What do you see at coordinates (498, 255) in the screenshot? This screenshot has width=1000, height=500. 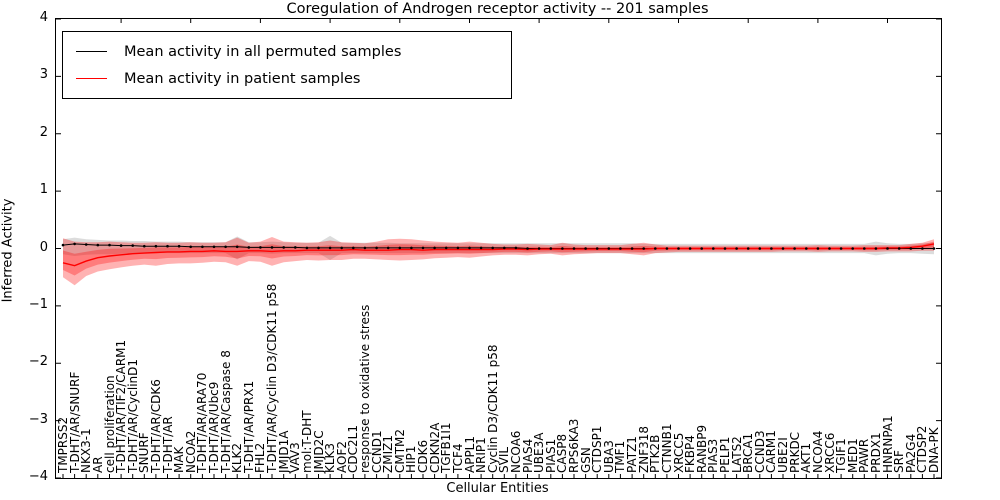 I see `patient-mean-line` at bounding box center [498, 255].